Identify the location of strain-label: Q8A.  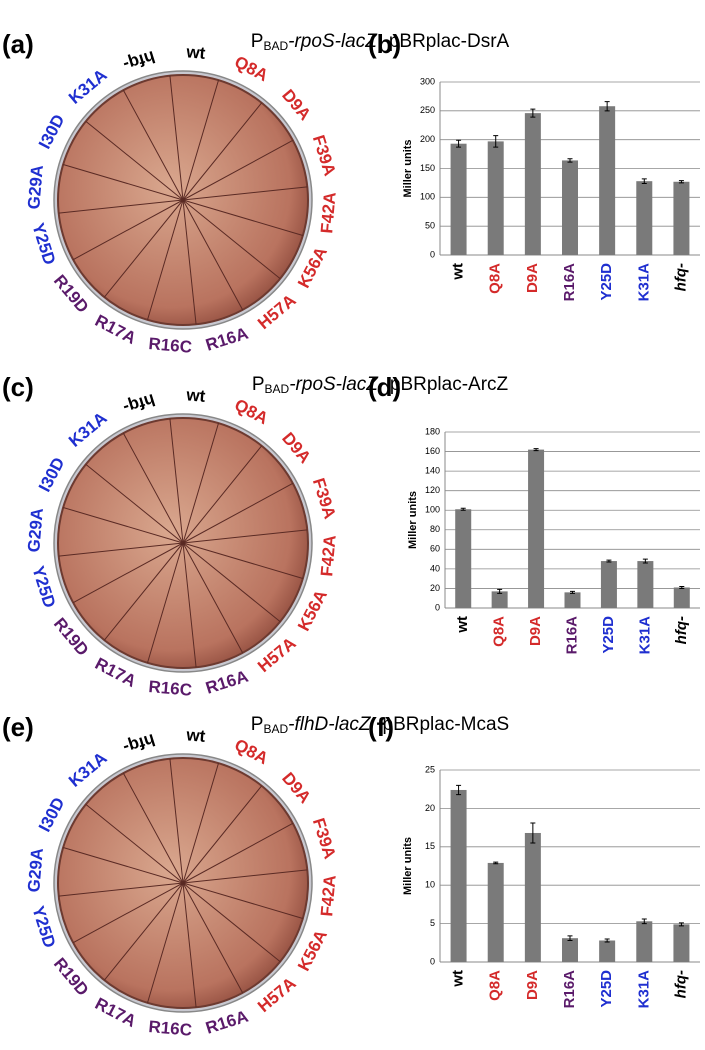
(251, 751).